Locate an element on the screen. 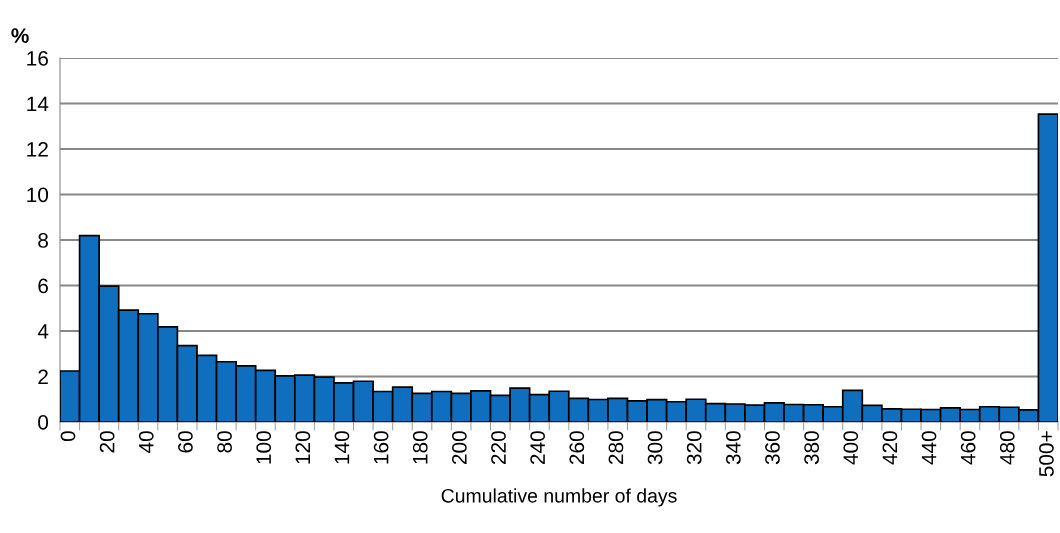  y-tick-label: 8 is located at coordinates (43, 240).